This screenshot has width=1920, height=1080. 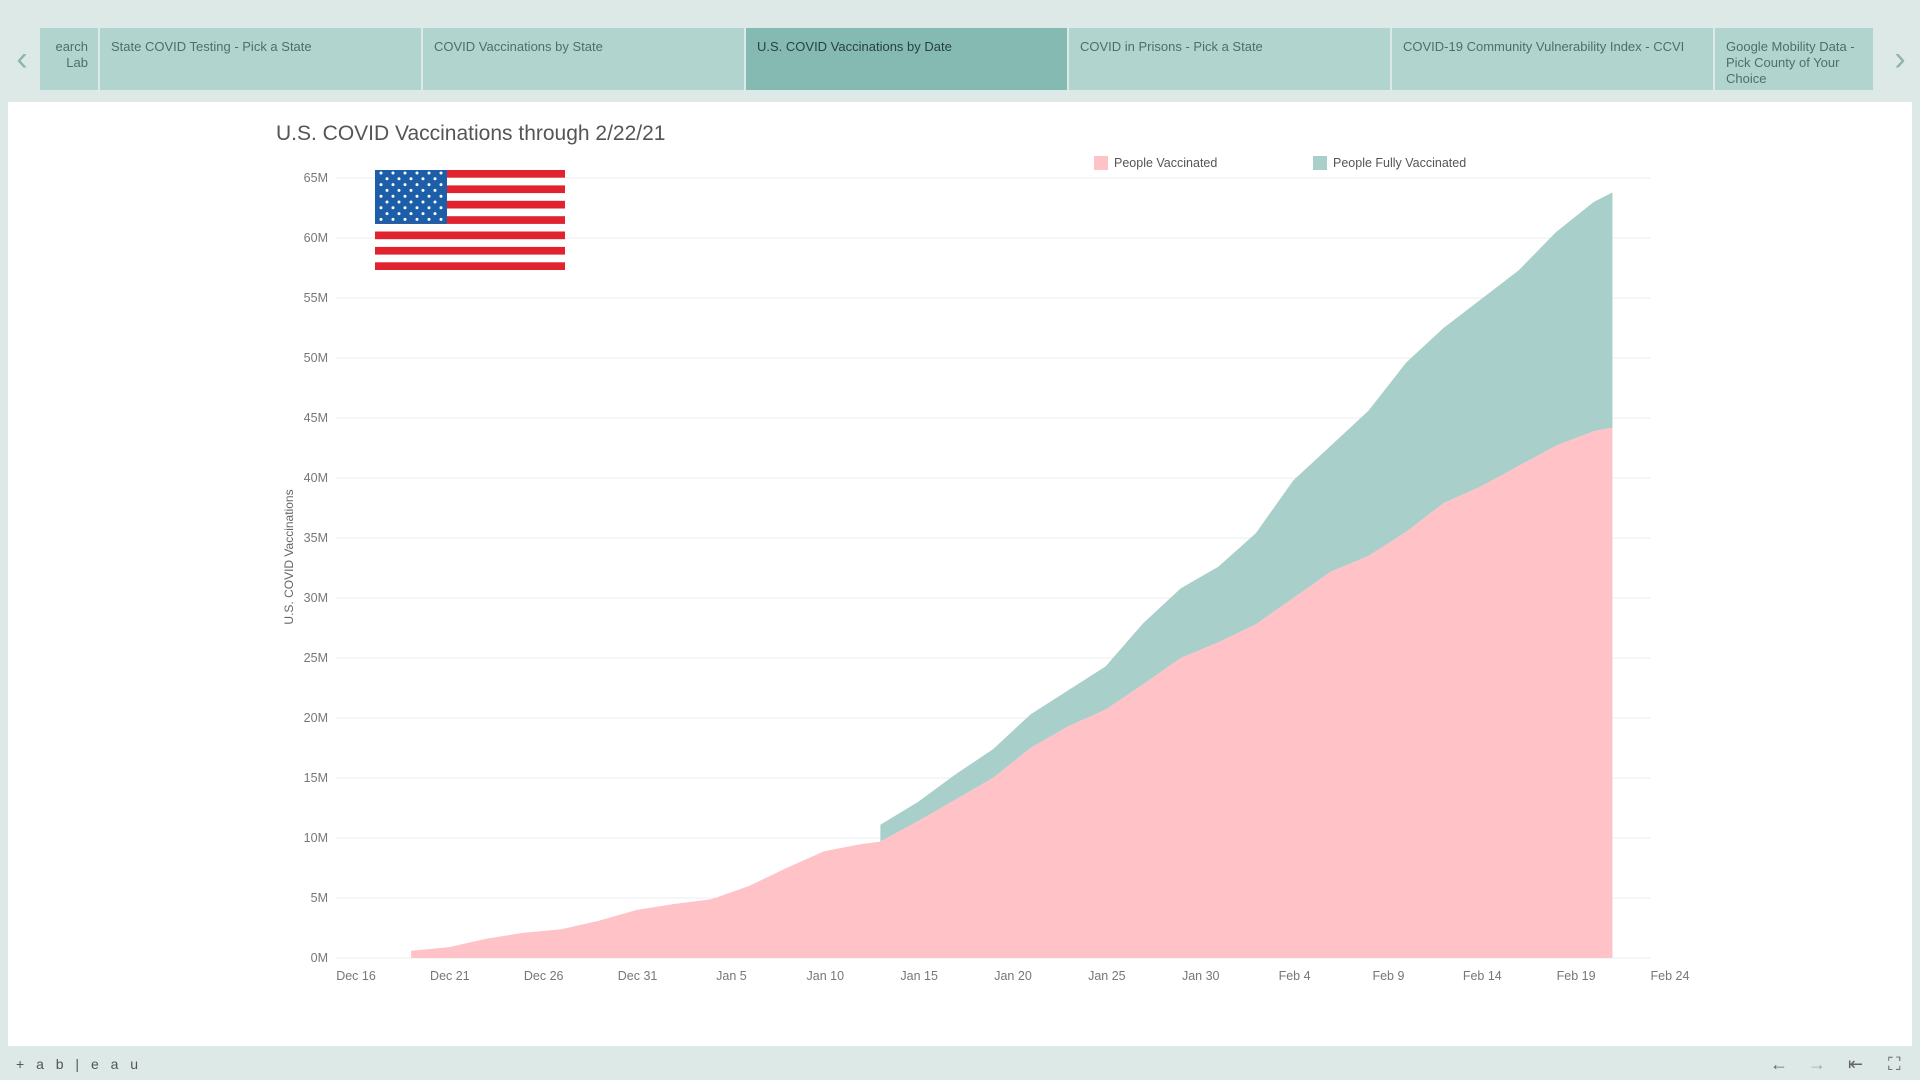 I want to click on x-tick-label: Feb 19, so click(x=1576, y=976).